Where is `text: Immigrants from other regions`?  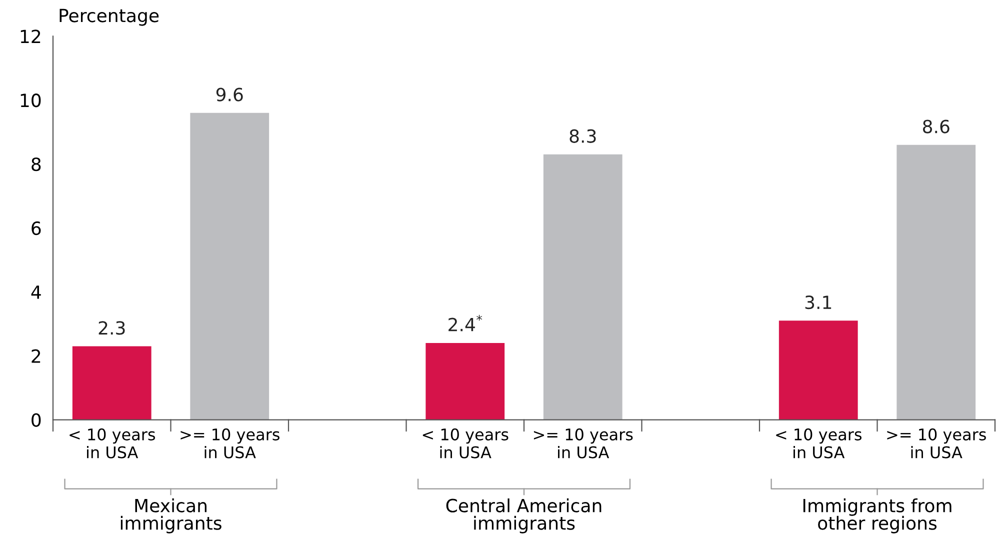 text: Immigrants from other regions is located at coordinates (877, 516).